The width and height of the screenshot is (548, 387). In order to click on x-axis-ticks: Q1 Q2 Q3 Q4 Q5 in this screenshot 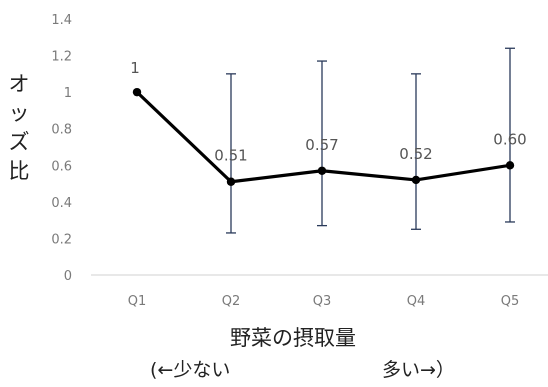, I will do `click(324, 301)`.